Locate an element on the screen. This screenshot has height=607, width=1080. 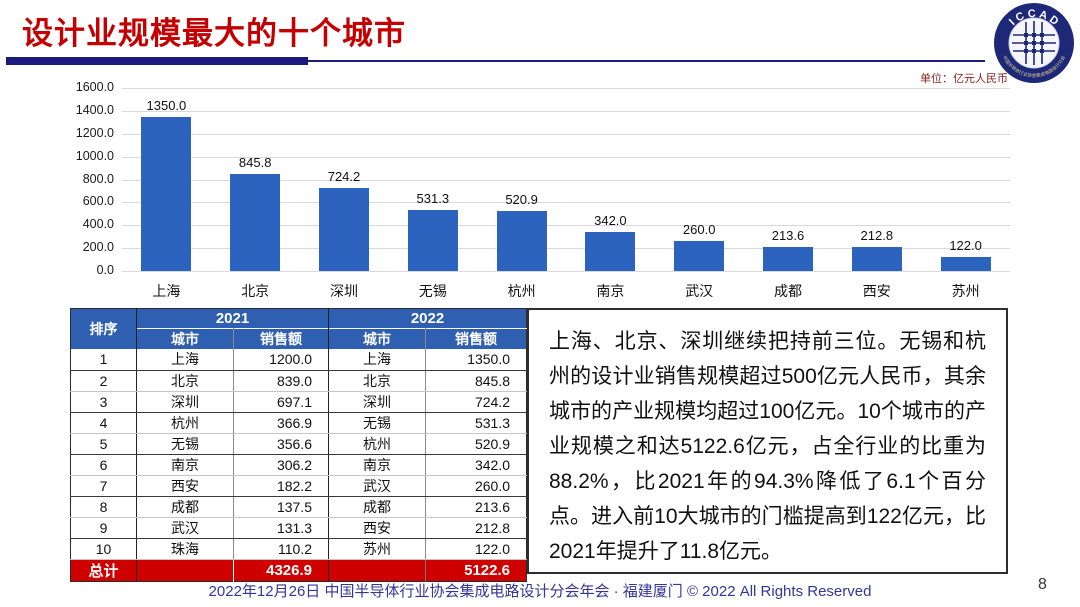
table-row: 10 珠海 110.2 苏州 122.0 is located at coordinates (298, 549).